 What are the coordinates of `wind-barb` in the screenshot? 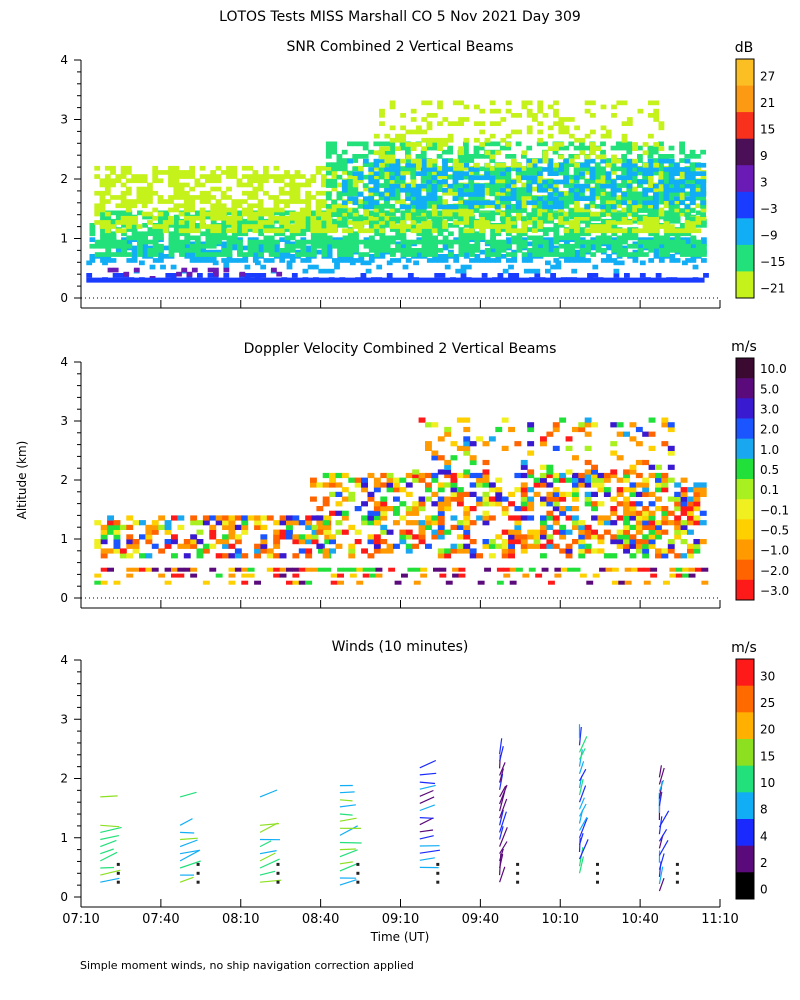 It's located at (661, 875).